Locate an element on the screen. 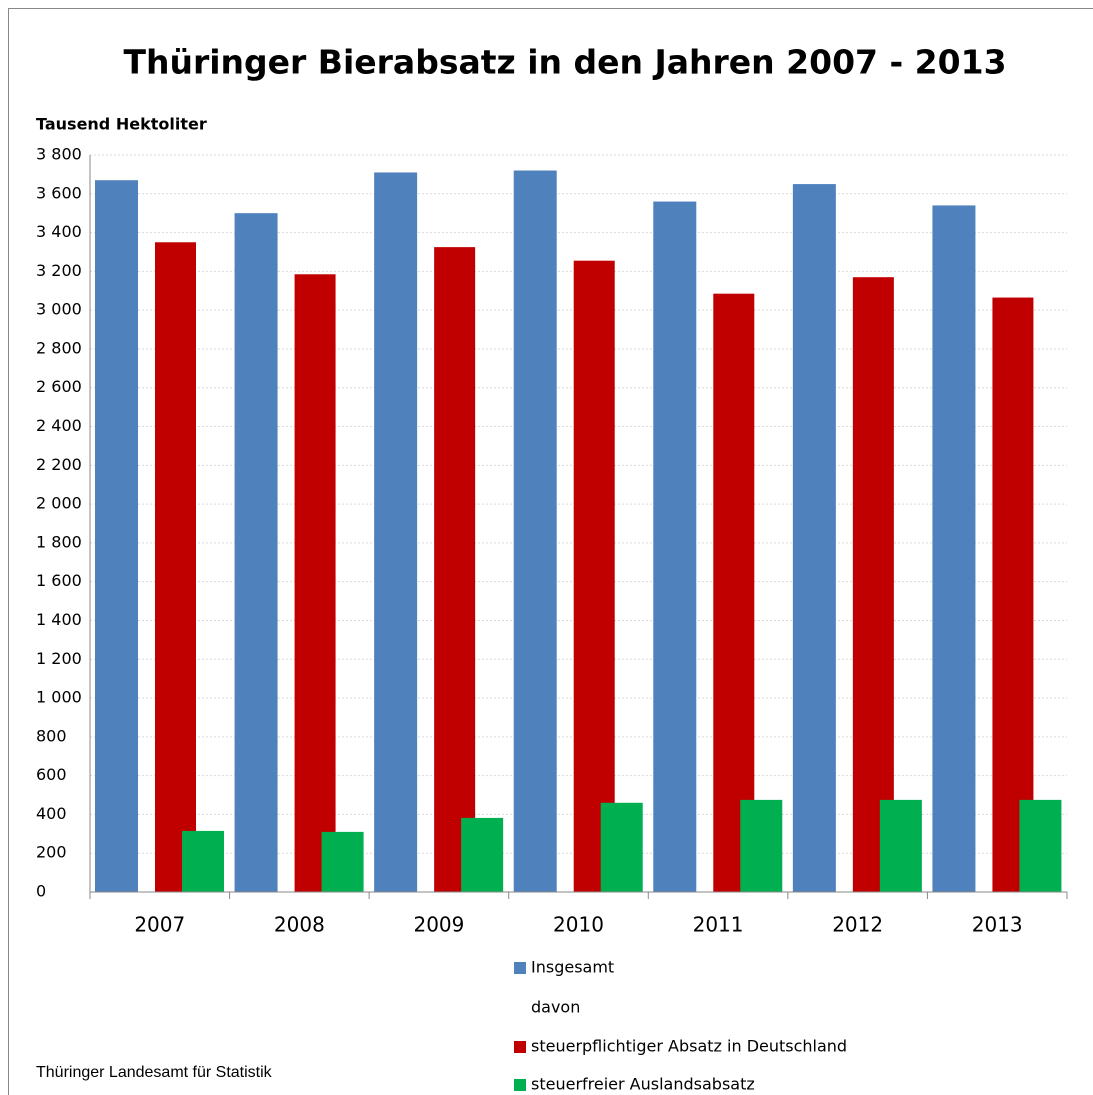 This screenshot has height=1095, width=1093. x-tick-label: 2013 is located at coordinates (997, 925).